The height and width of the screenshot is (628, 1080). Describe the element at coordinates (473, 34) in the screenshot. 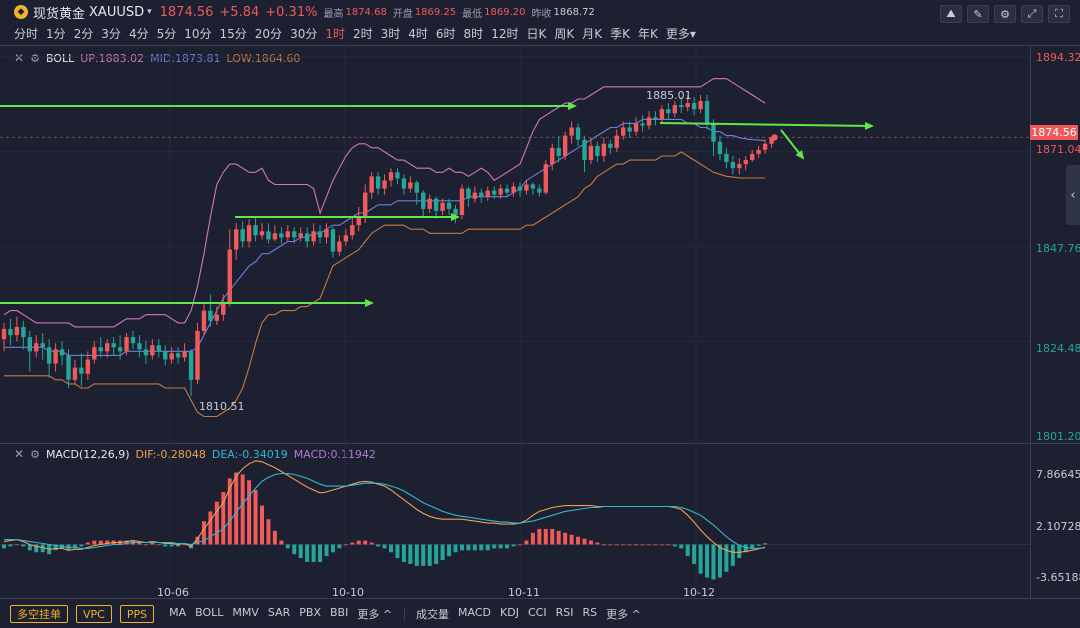

I see `period-tab: 8时` at that location.